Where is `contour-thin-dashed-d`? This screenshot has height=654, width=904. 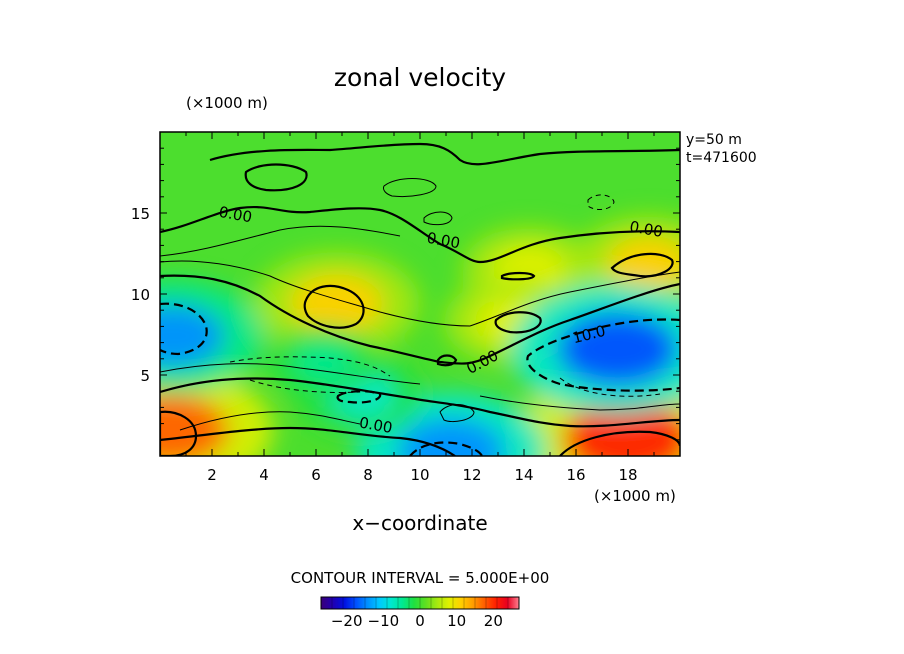 contour-thin-dashed-d is located at coordinates (601, 202).